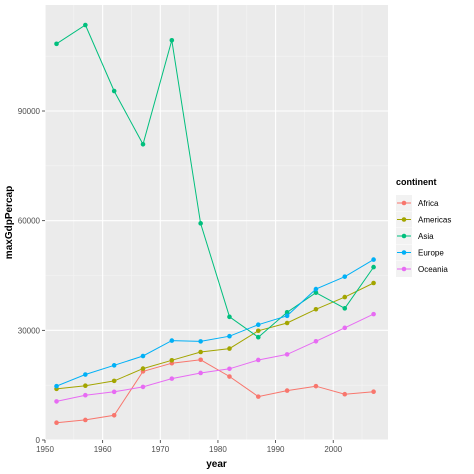 This screenshot has height=474, width=474. I want to click on legend-key-point-asia, so click(404, 236).